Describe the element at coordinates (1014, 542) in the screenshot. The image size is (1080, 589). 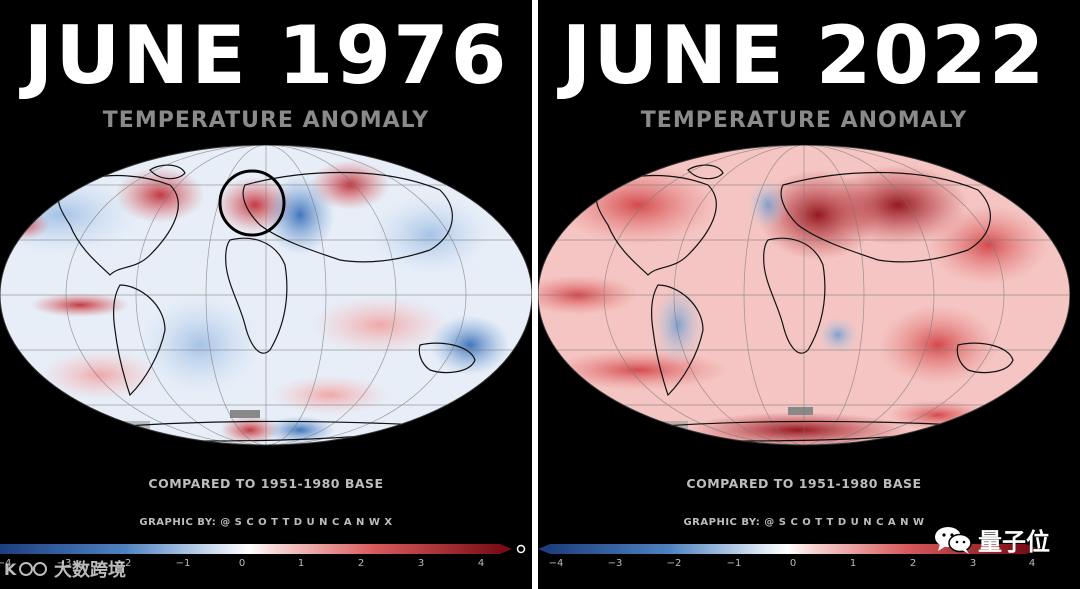
I see `watermark-text: 量子位` at that location.